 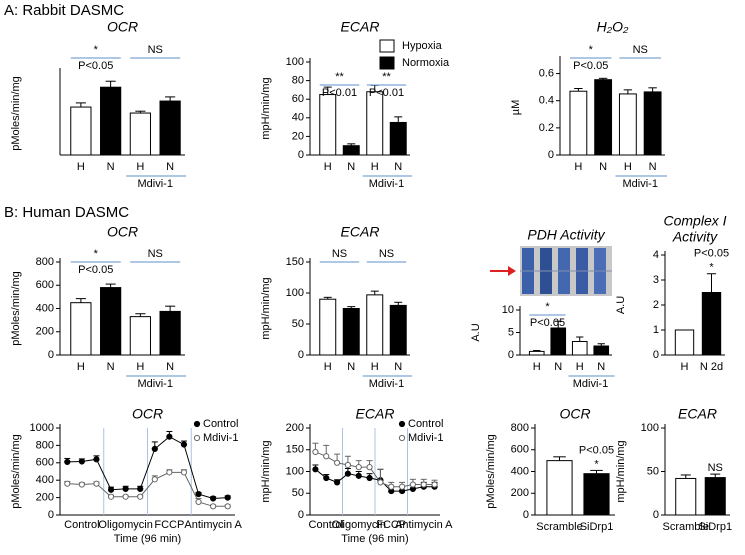 What do you see at coordinates (220, 438) in the screenshot?
I see `legend-label: Mdivi-1` at bounding box center [220, 438].